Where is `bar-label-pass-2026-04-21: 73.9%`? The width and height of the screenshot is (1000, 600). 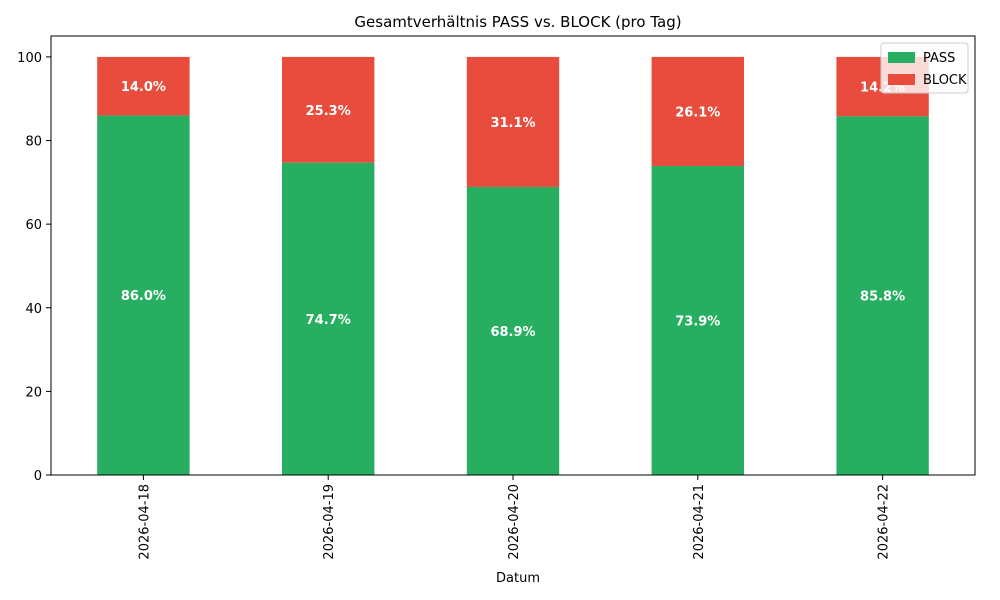 bar-label-pass-2026-04-21: 73.9% is located at coordinates (697, 322).